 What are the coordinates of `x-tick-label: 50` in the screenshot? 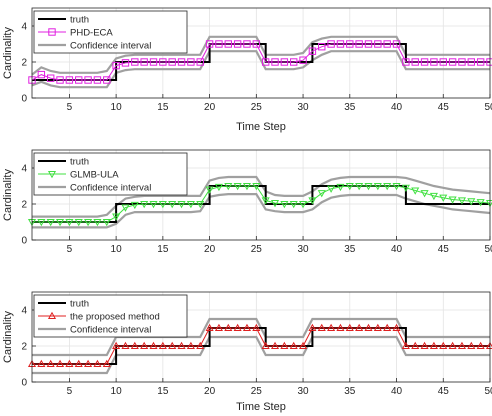 It's located at (488, 391).